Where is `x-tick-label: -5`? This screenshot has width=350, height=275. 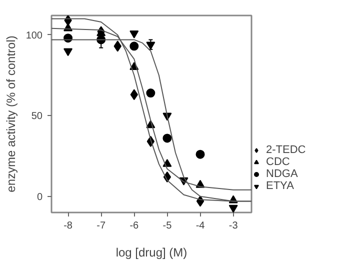
x-tick-label: -5 is located at coordinates (167, 226).